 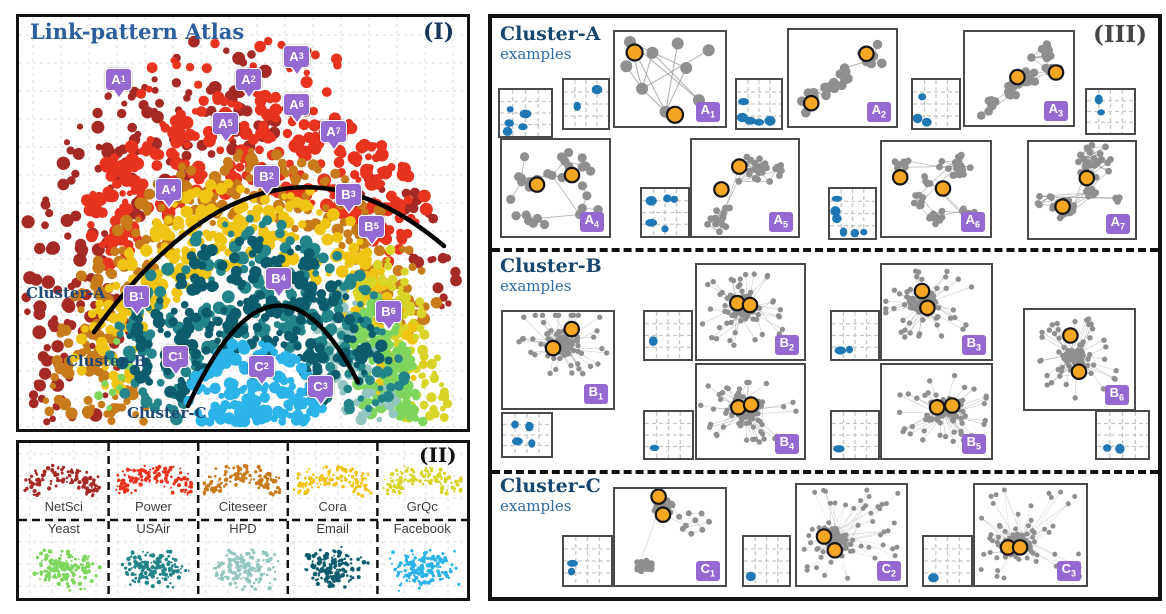 What do you see at coordinates (780, 221) in the screenshot?
I see `example-label-A5: A5` at bounding box center [780, 221].